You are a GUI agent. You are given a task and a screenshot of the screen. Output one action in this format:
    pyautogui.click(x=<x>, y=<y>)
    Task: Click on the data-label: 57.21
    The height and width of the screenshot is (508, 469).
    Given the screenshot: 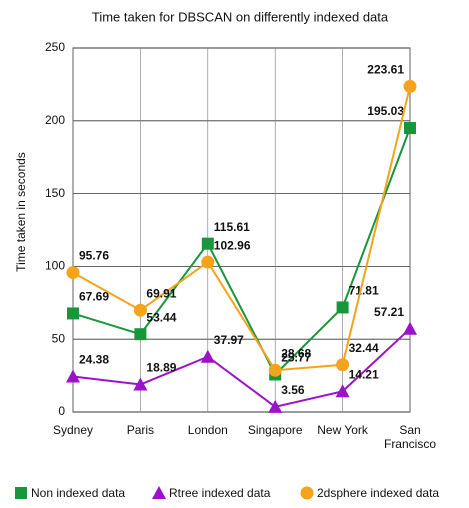 What is the action you would take?
    pyautogui.click(x=389, y=312)
    